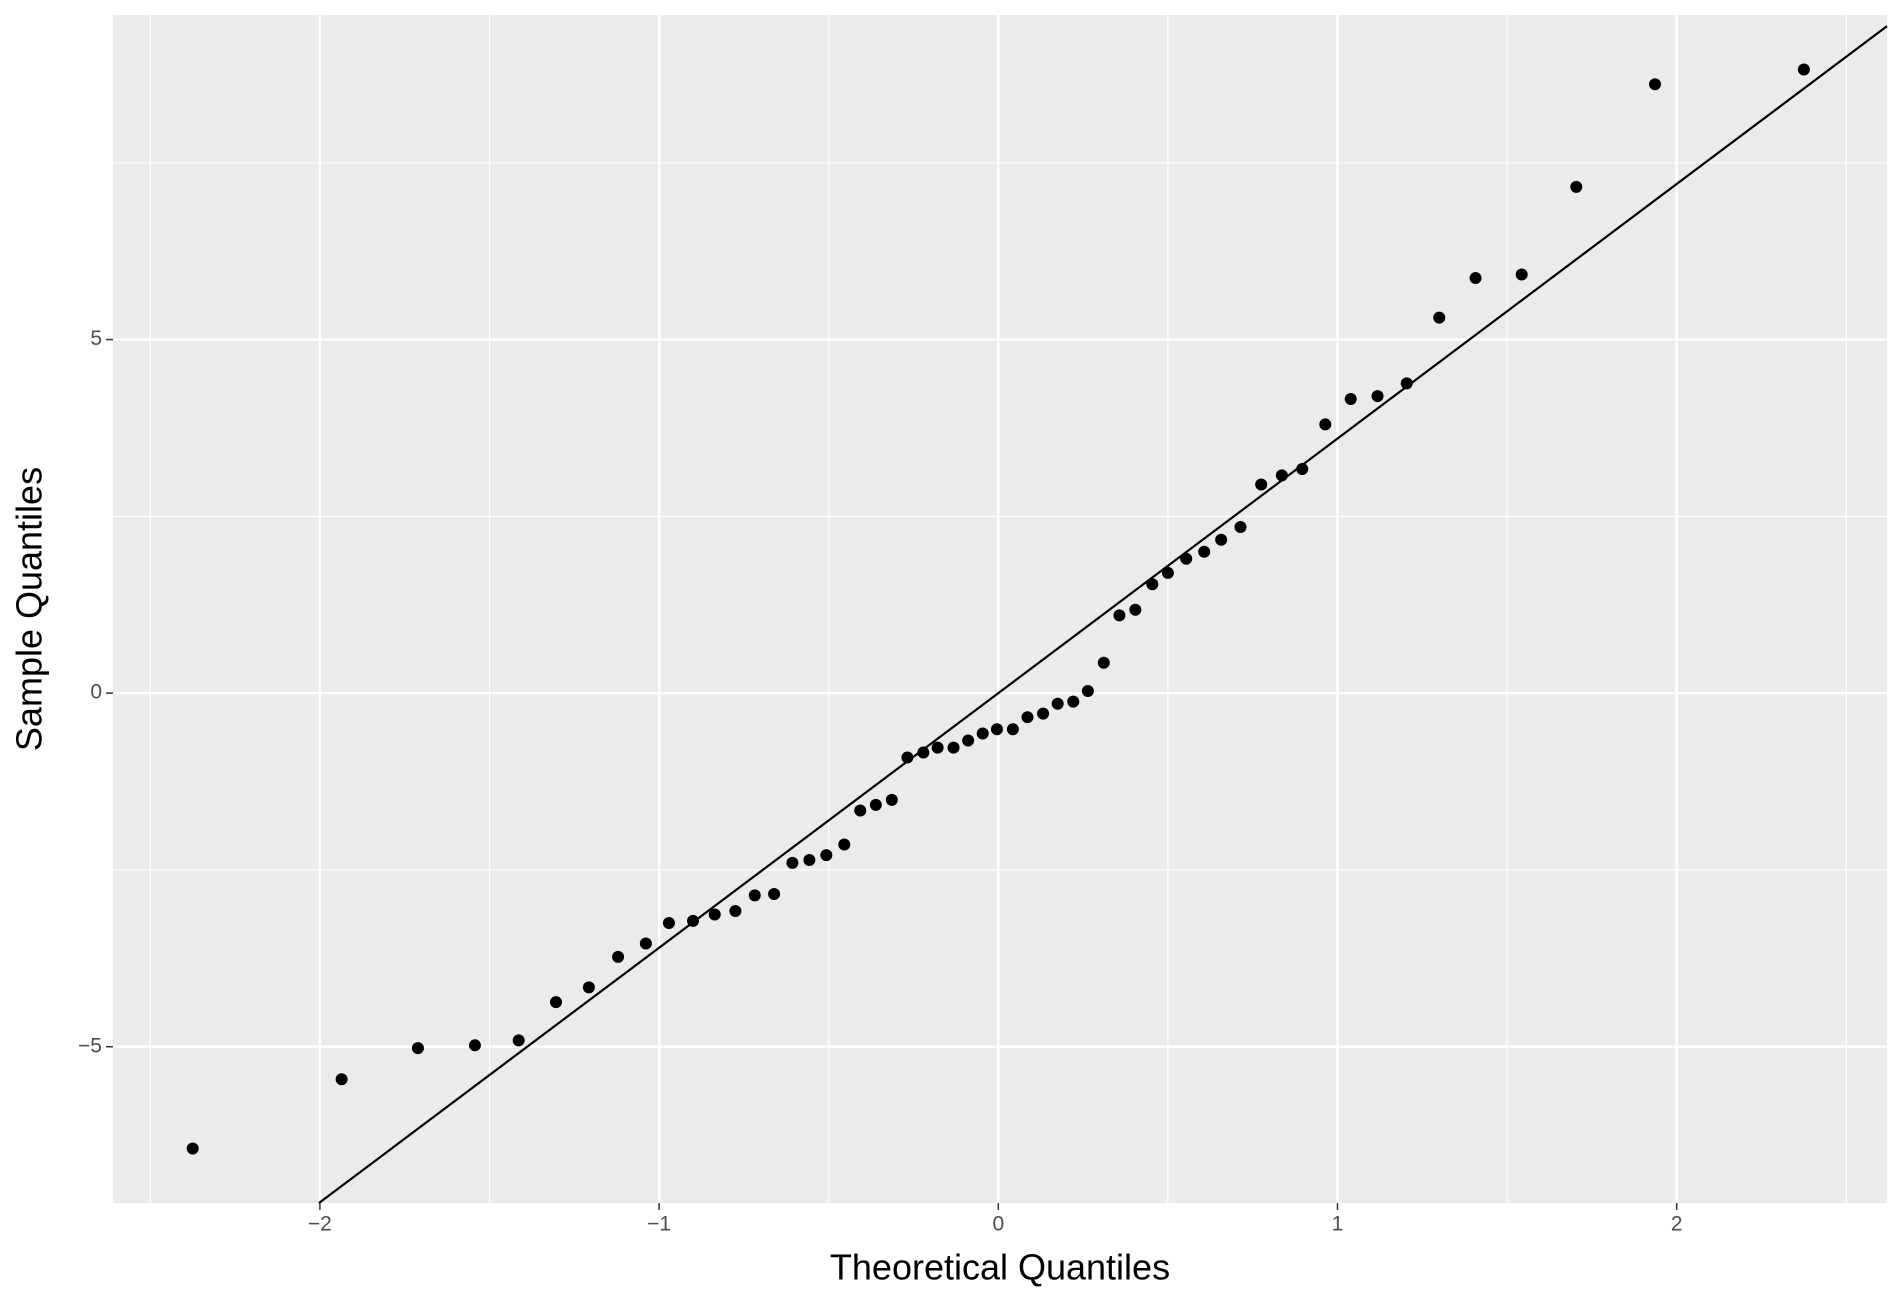 This screenshot has width=1900, height=1300. Describe the element at coordinates (90, 1045) in the screenshot. I see `y-tick-label: −5` at that location.